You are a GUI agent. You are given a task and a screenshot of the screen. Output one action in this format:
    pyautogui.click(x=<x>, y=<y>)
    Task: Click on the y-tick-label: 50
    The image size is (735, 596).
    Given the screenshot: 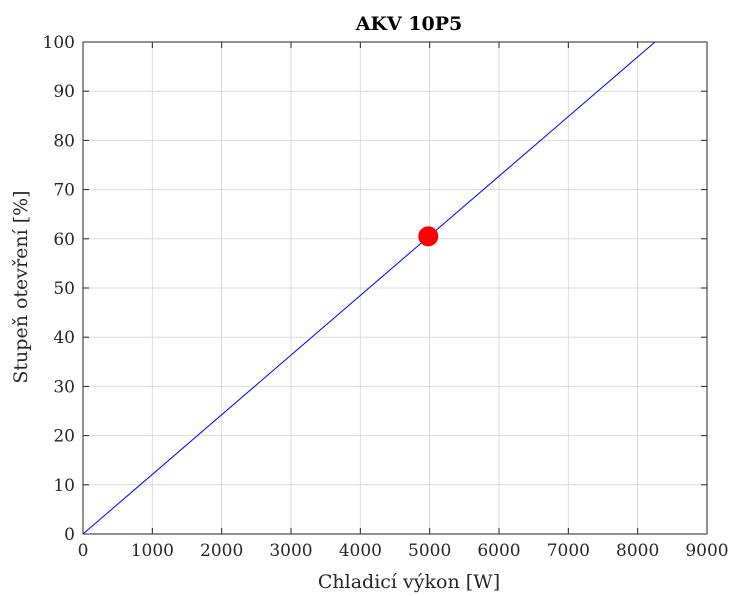 What is the action you would take?
    pyautogui.click(x=64, y=289)
    